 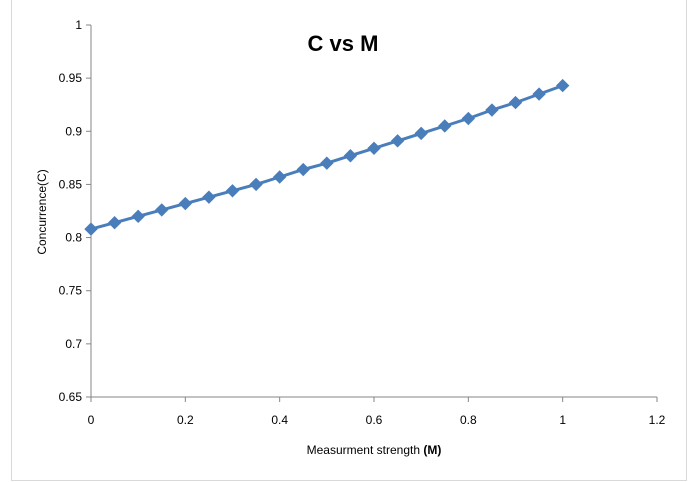 I want to click on x-axis-label-text: Measurment strength, so click(x=363, y=450).